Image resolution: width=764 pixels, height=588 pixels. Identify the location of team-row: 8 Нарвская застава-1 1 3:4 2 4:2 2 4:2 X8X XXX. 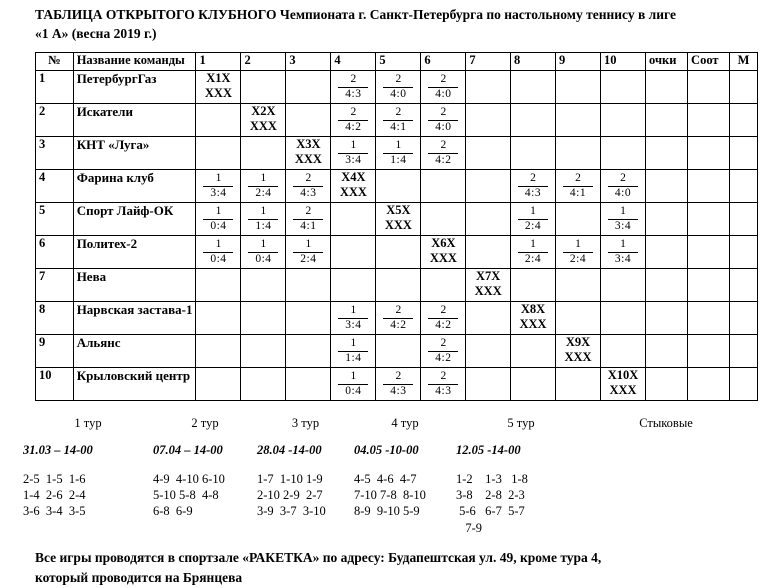
(396, 317).